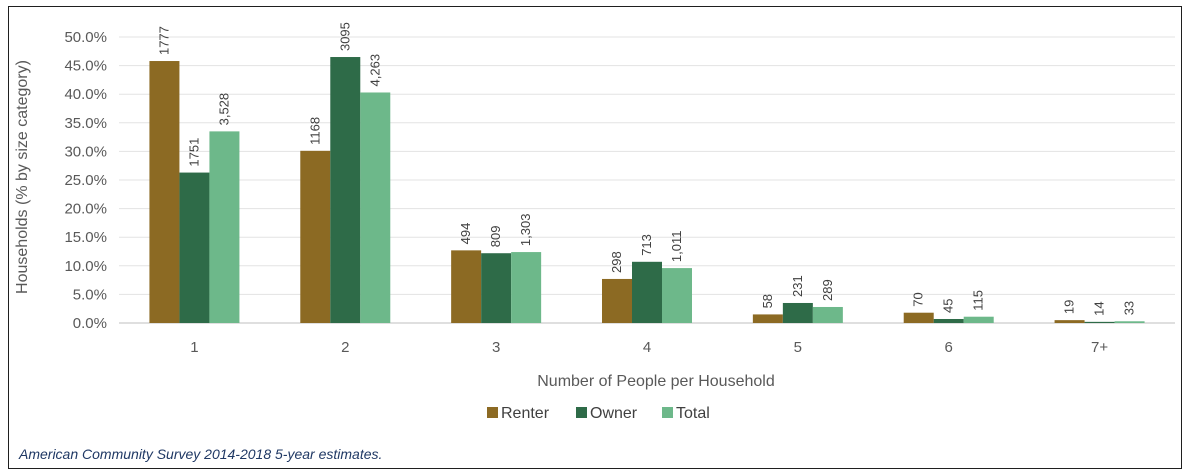 The height and width of the screenshot is (473, 1190). Describe the element at coordinates (374, 70) in the screenshot. I see `data-label: 4,263` at that location.